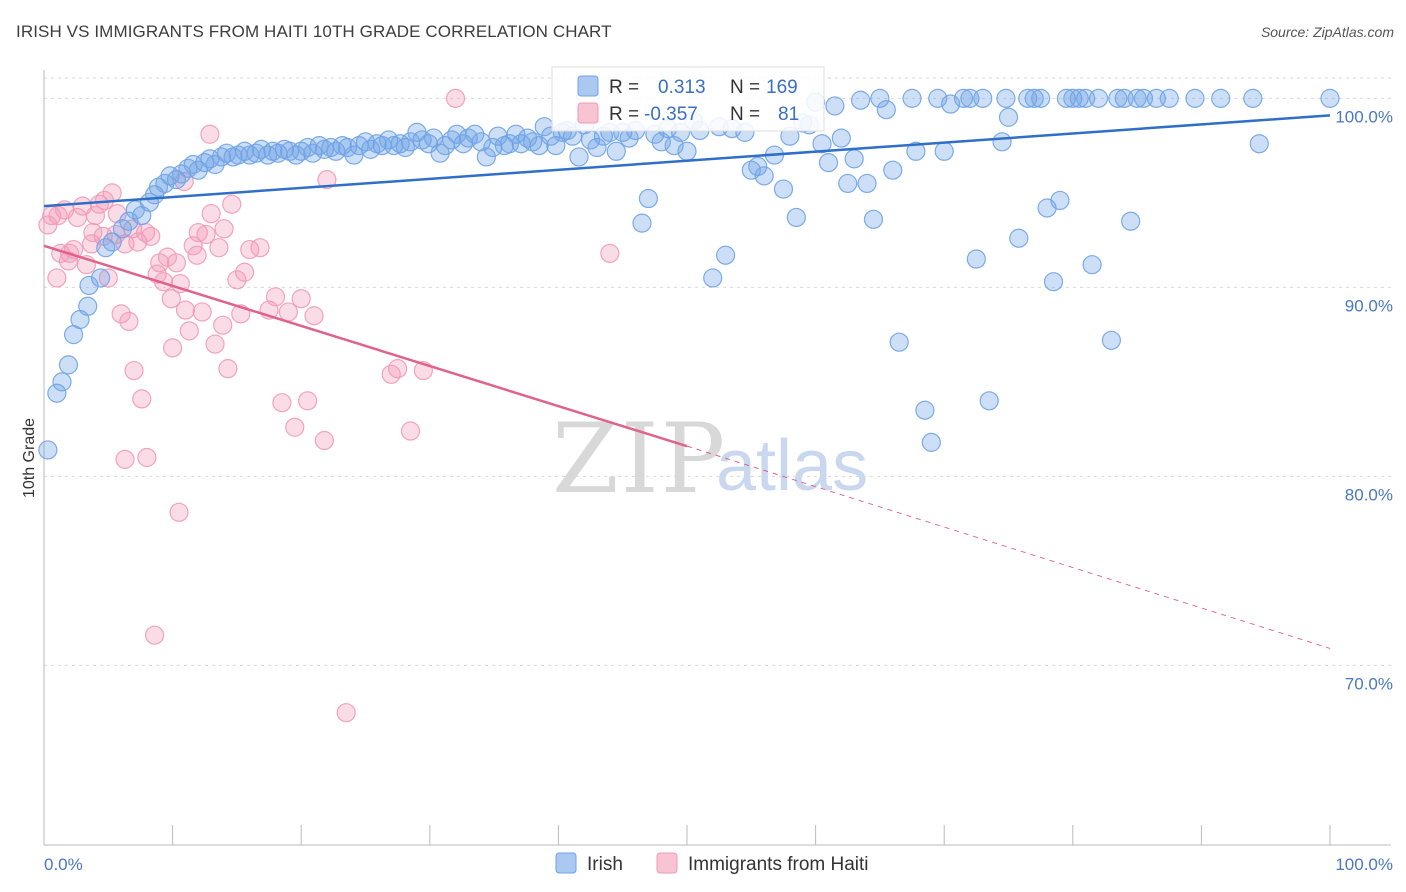  Describe the element at coordinates (605, 864) in the screenshot. I see `legend-bottom-irish-label: Irish` at that location.